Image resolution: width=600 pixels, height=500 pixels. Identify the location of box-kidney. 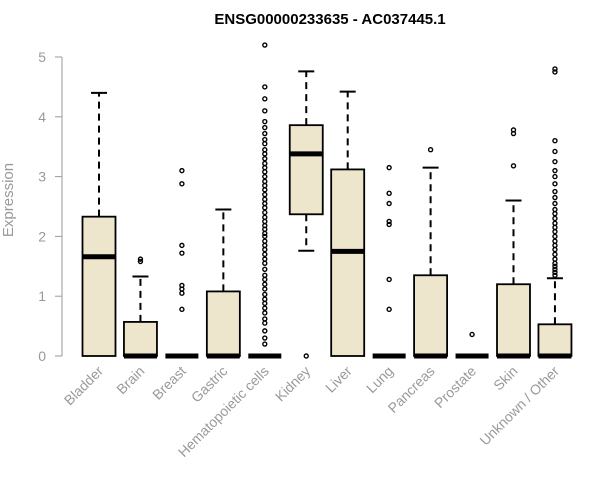
(306, 214).